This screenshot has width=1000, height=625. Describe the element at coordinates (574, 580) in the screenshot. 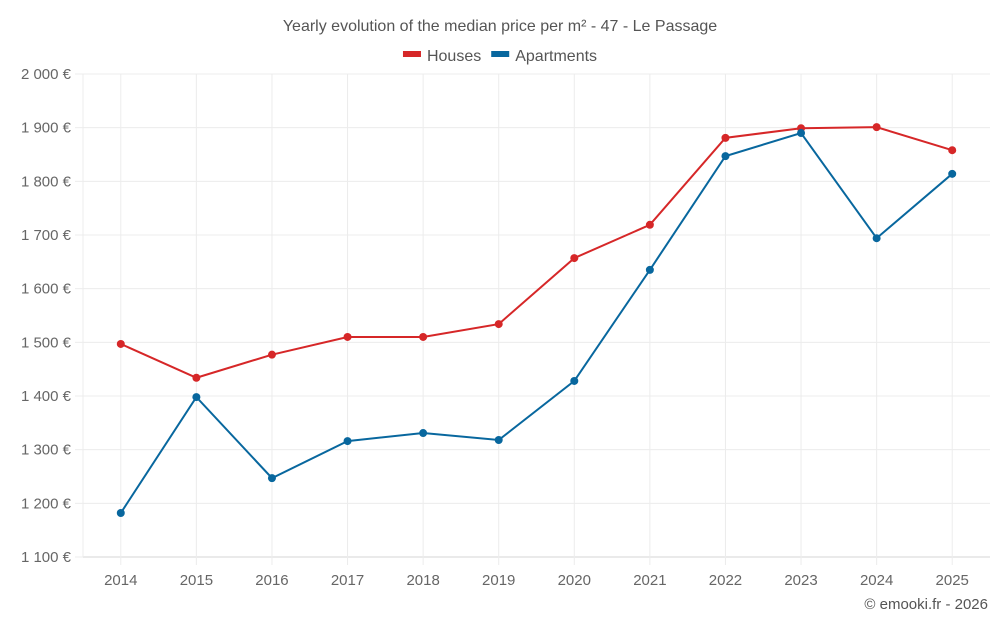

I see `x-tick-label: 2020` at that location.